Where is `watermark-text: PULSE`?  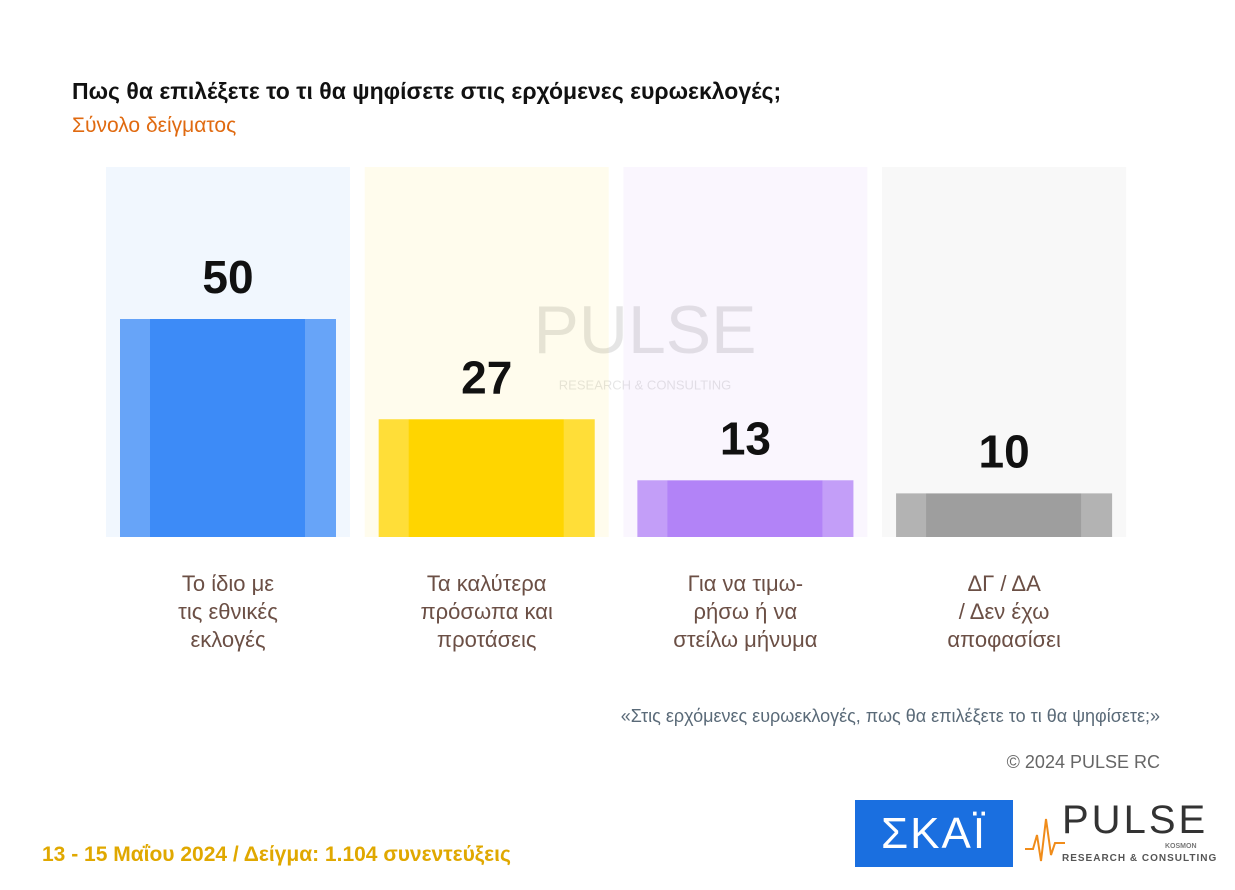 watermark-text: PULSE is located at coordinates (645, 330).